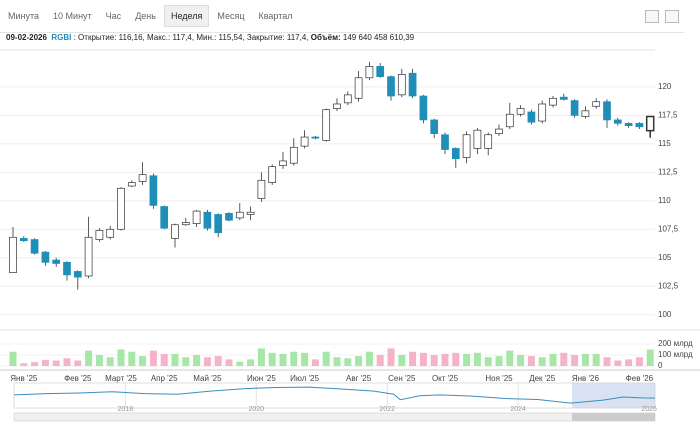  I want to click on x-tick-label: Апр '25, so click(164, 378).